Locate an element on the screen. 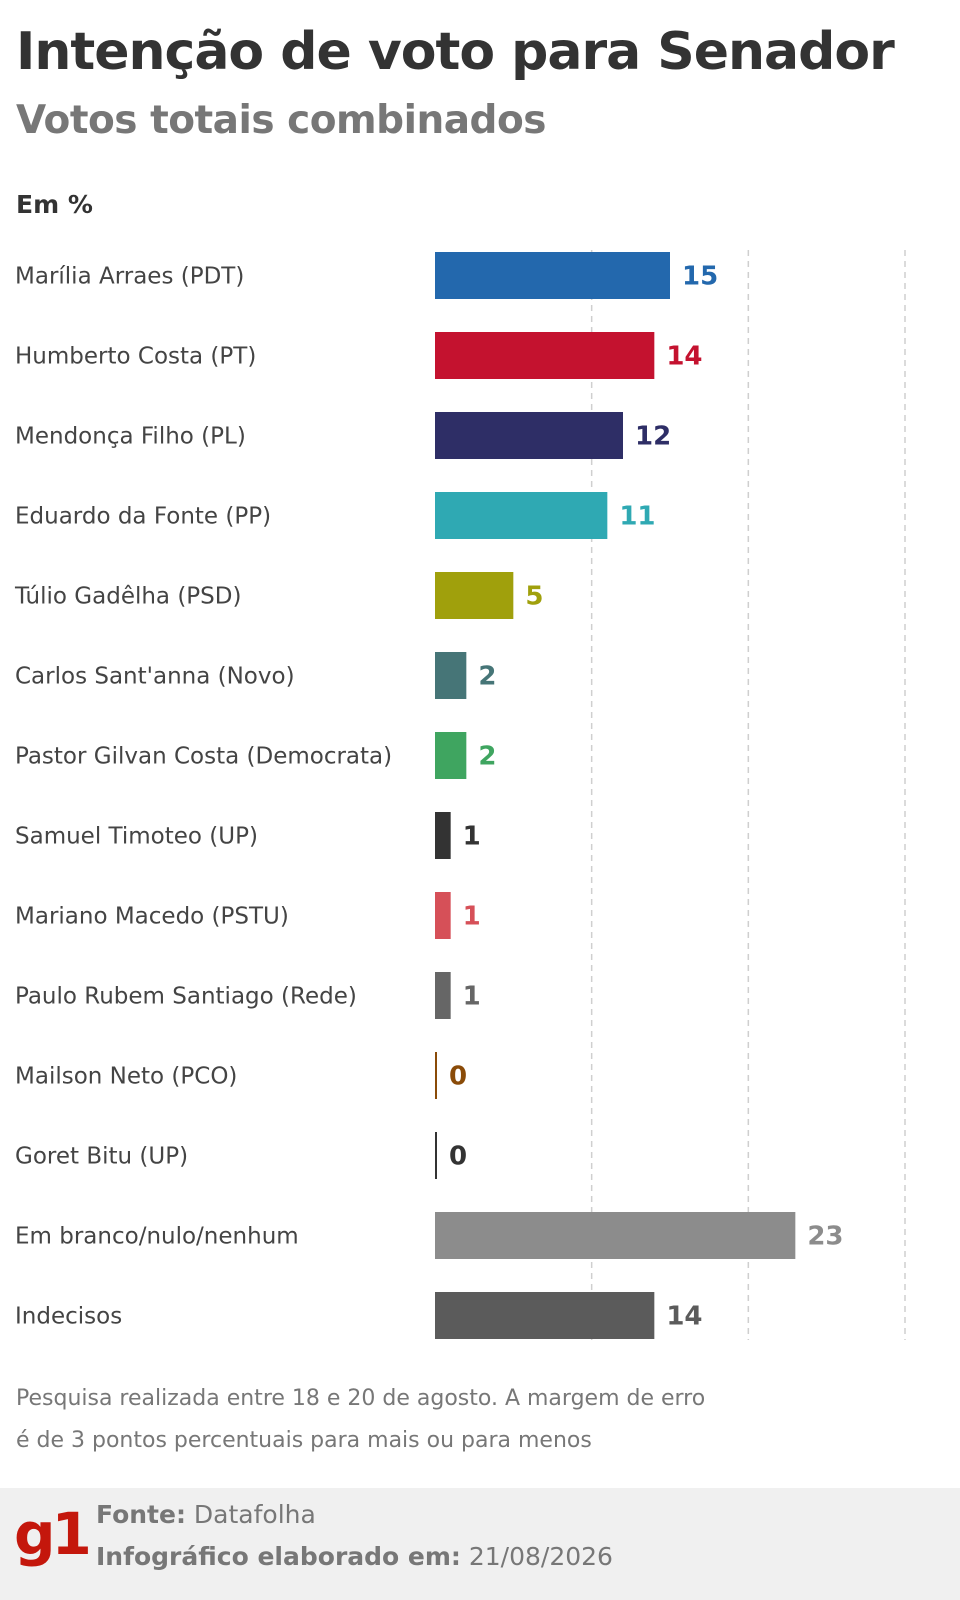  value-label: 12 is located at coordinates (653, 437).